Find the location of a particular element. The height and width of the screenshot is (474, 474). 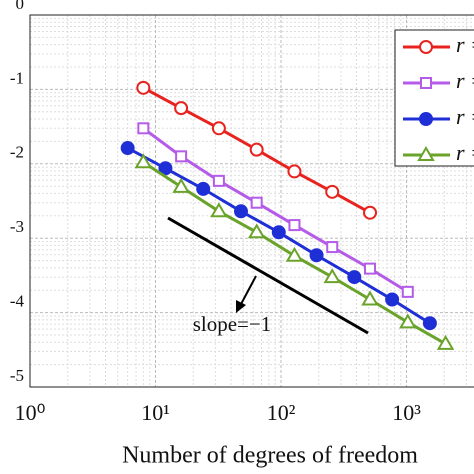

legend-box is located at coordinates (434, 98).